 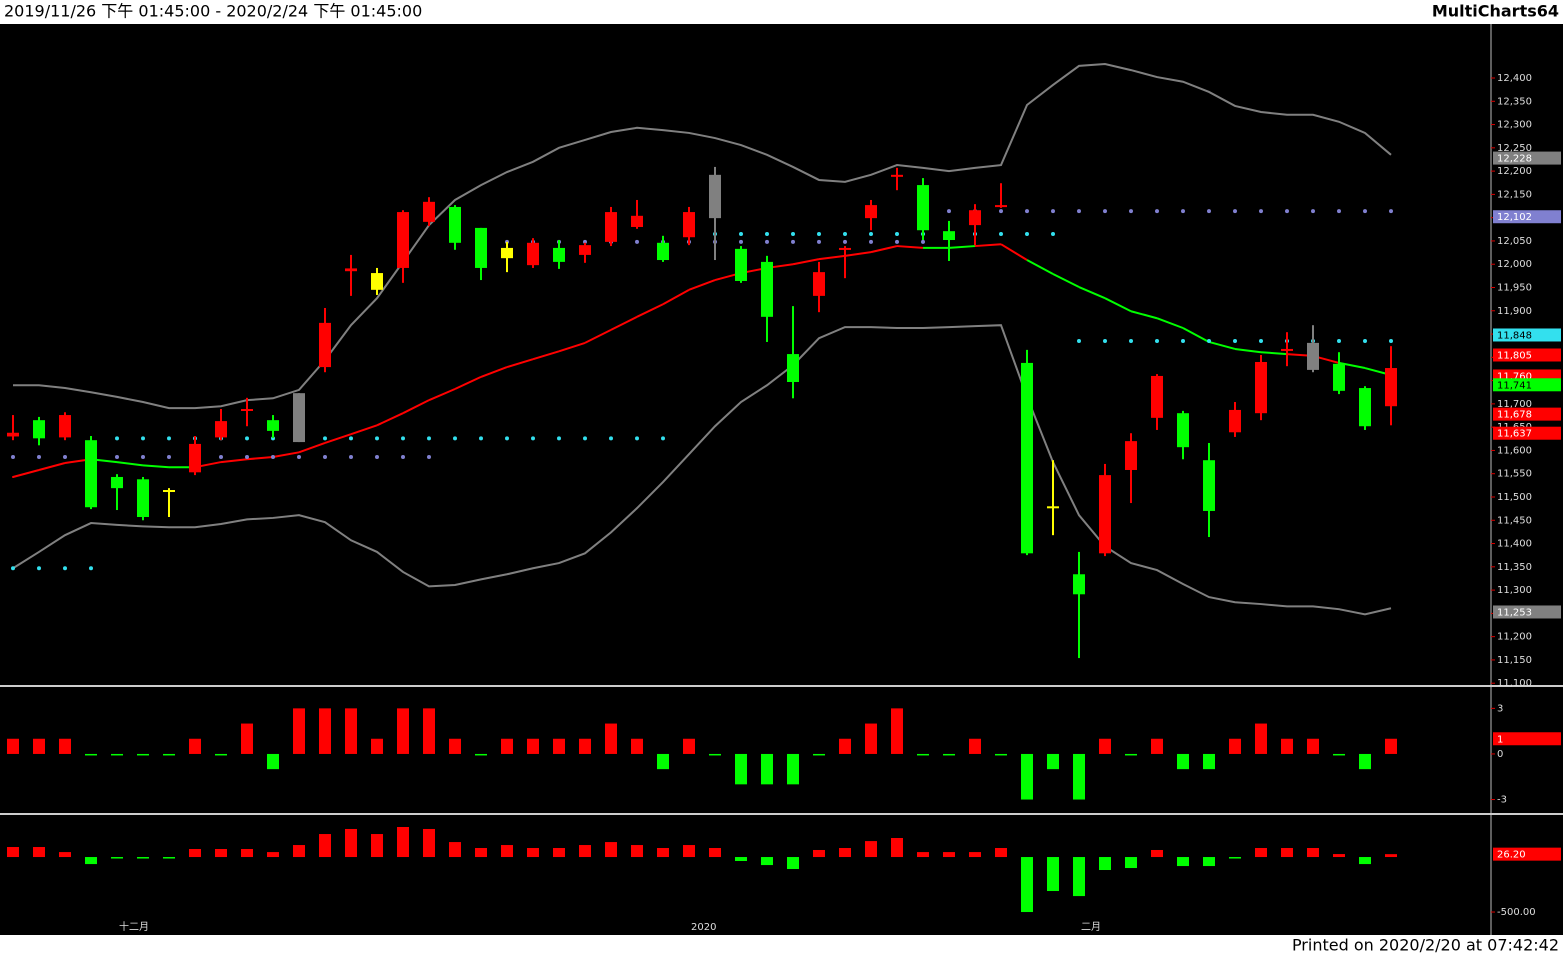 What do you see at coordinates (1514, 78) in the screenshot?
I see `y-tick-label: 12,400` at bounding box center [1514, 78].